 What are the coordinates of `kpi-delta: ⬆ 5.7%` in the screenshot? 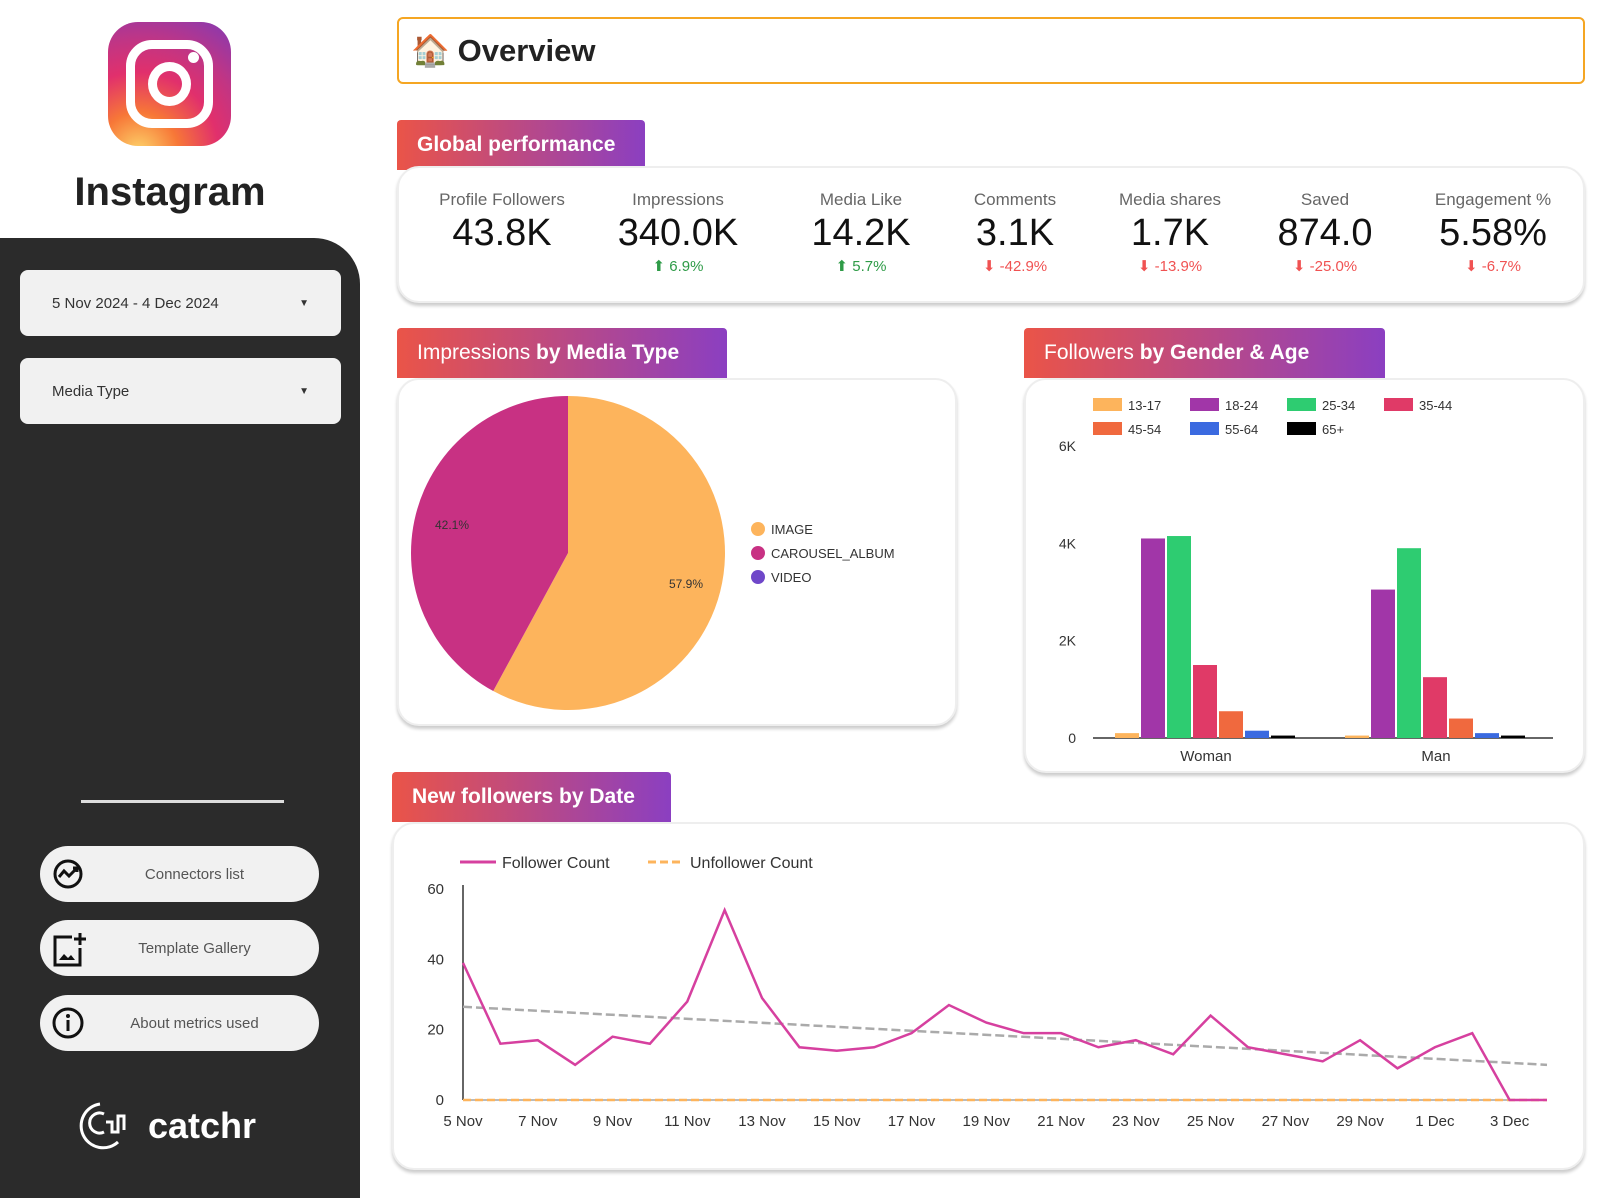 It's located at (861, 266).